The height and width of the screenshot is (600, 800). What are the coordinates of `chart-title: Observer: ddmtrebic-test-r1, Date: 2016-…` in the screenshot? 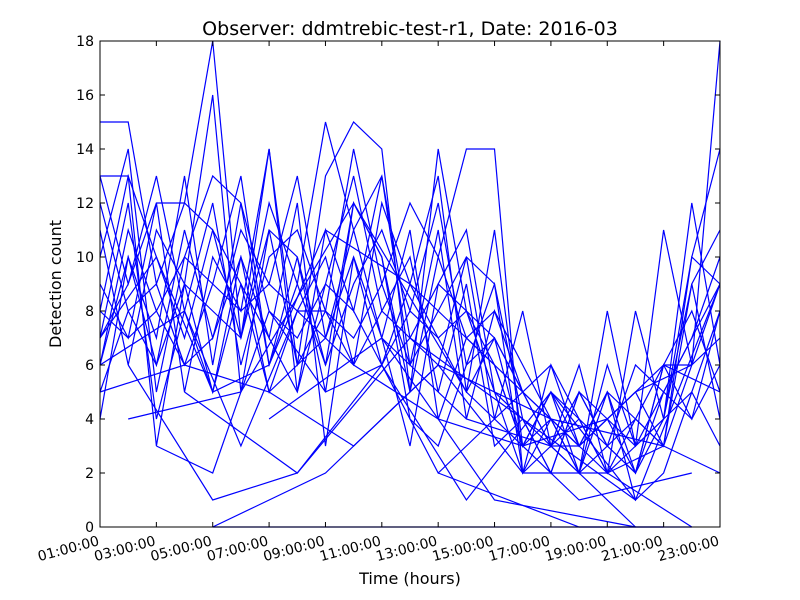 It's located at (410, 29).